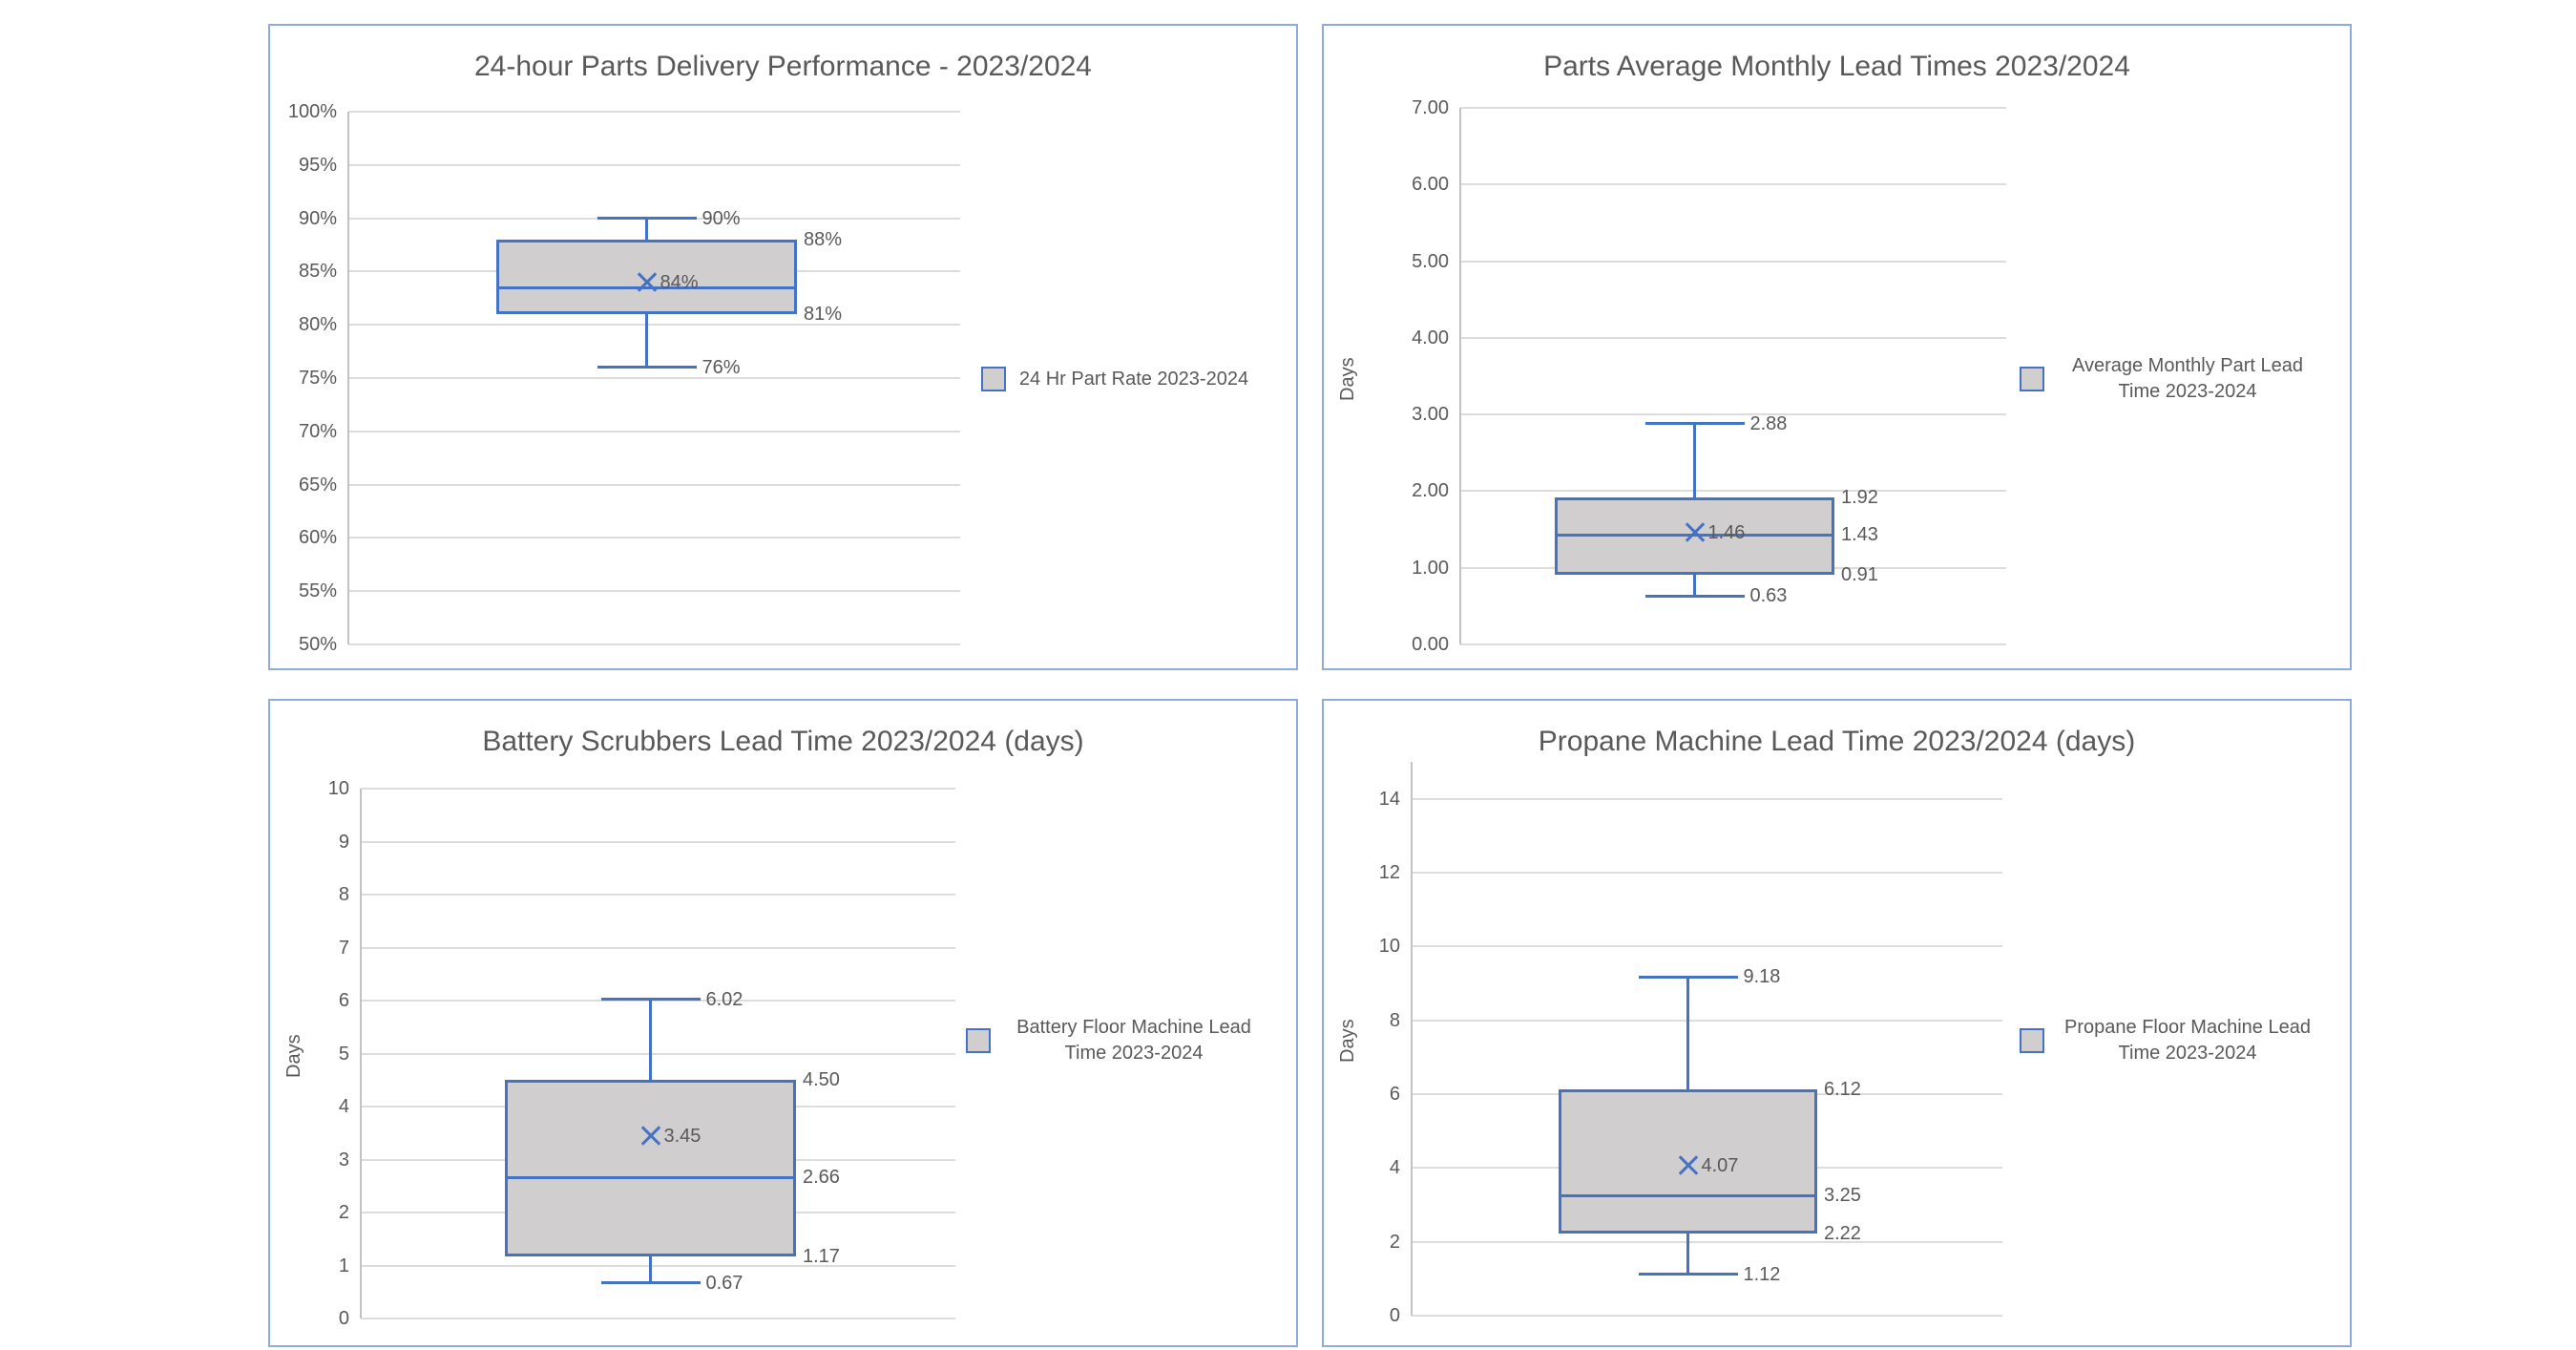 This screenshot has width=2576, height=1350. What do you see at coordinates (343, 842) in the screenshot?
I see `y-axis-tick-label: 9` at bounding box center [343, 842].